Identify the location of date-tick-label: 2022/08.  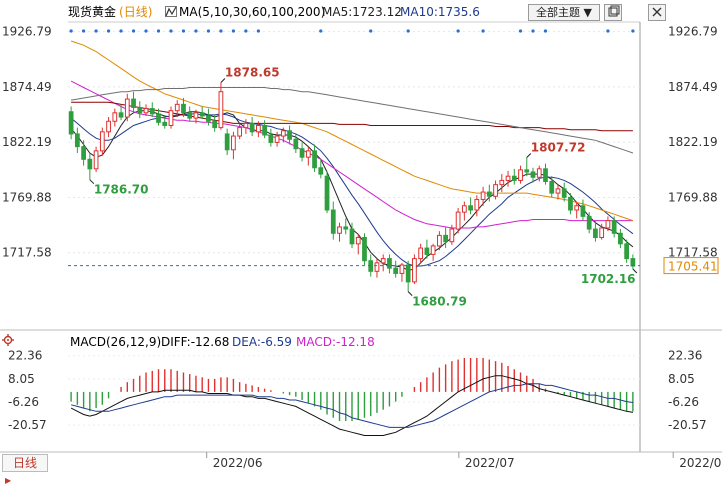
(700, 463).